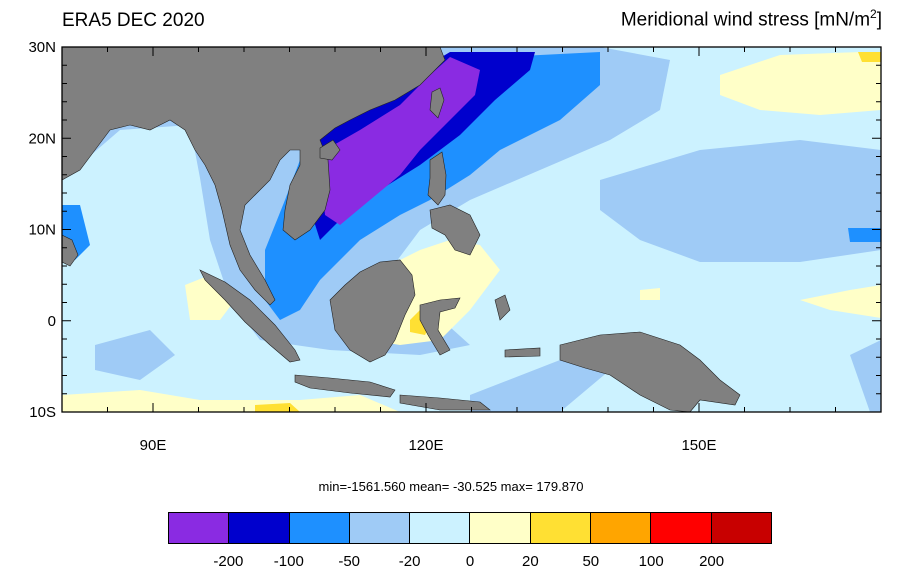 This screenshot has height=576, width=902. What do you see at coordinates (650, 294) in the screenshot?
I see `field-contour-pos0-pacific2` at bounding box center [650, 294].